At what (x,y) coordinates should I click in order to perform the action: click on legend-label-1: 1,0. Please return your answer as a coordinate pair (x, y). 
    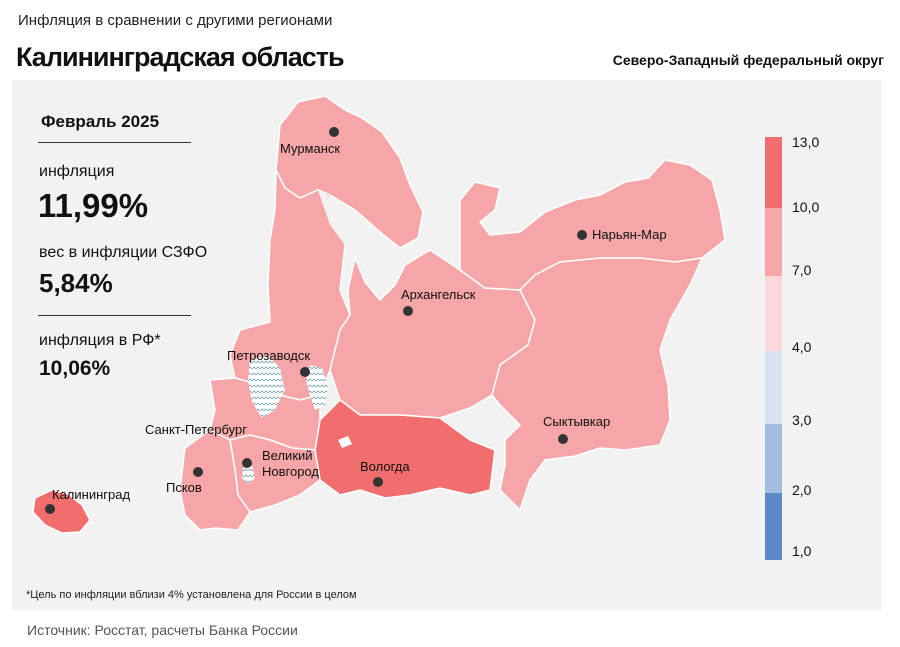
    Looking at the image, I should click on (802, 551).